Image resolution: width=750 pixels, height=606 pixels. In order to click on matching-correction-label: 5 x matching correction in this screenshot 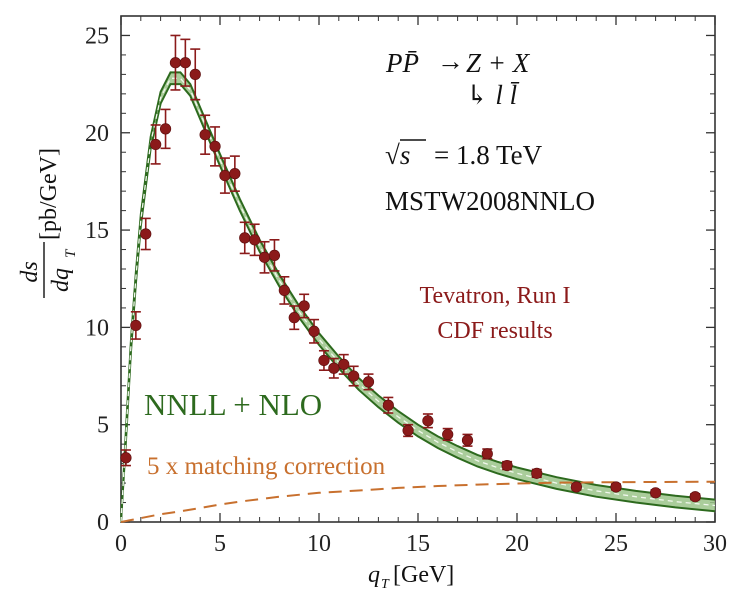, I will do `click(266, 466)`.